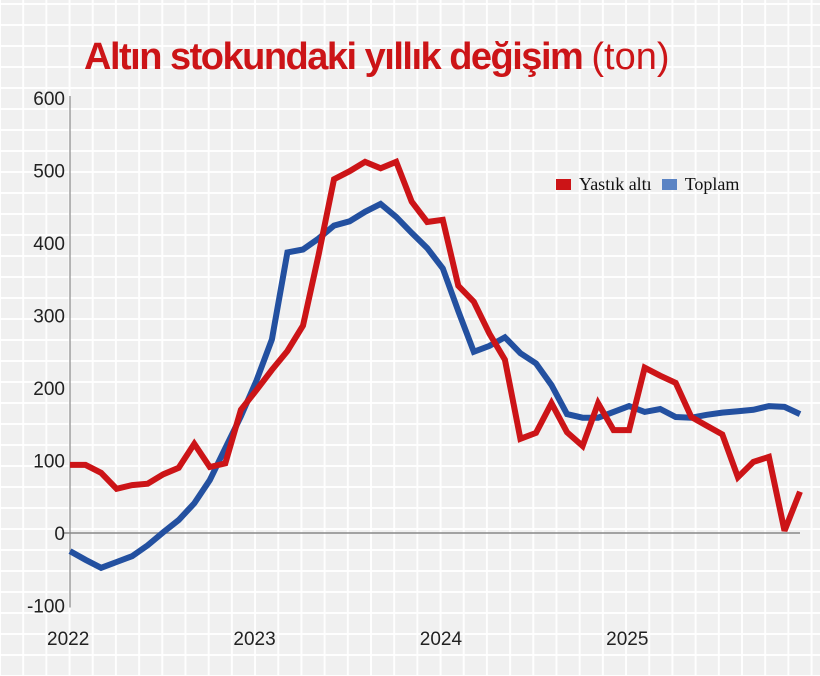  Describe the element at coordinates (49, 244) in the screenshot. I see `y-tick-label: 400` at that location.